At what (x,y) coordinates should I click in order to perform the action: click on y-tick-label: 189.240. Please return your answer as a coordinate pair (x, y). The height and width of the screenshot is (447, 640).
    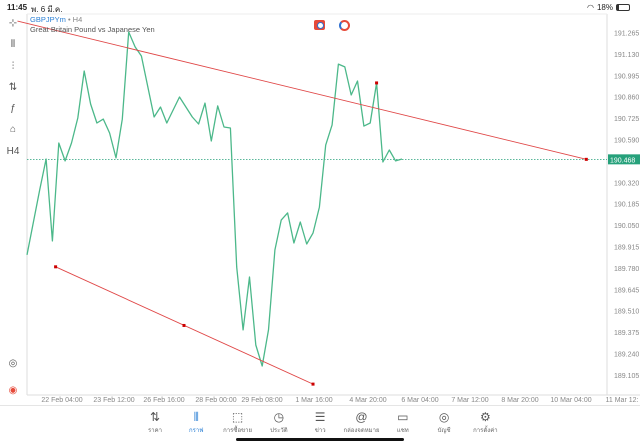
    Looking at the image, I should click on (626, 355).